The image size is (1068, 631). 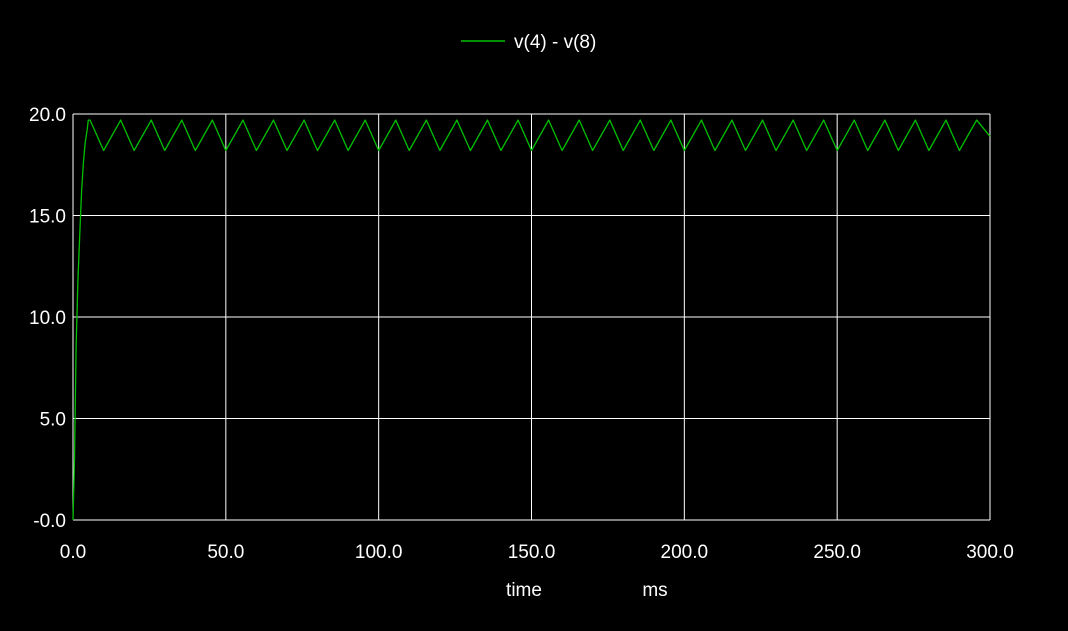 I want to click on x-tick-label: 150.0, so click(x=532, y=552).